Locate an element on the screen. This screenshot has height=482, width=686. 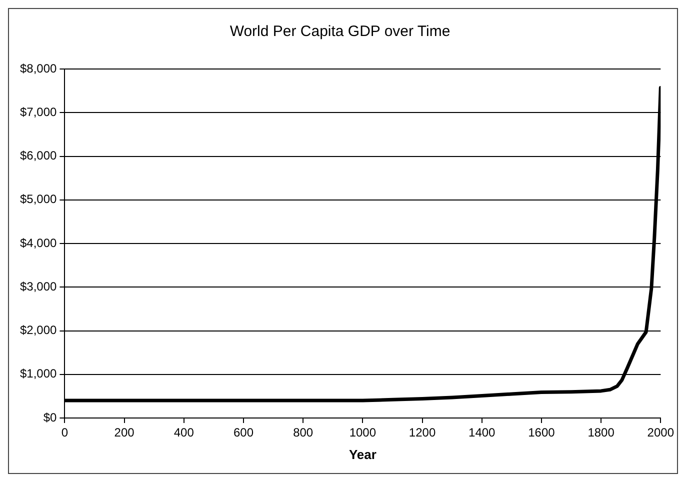
y-tick-label: $7,000 is located at coordinates (39, 111).